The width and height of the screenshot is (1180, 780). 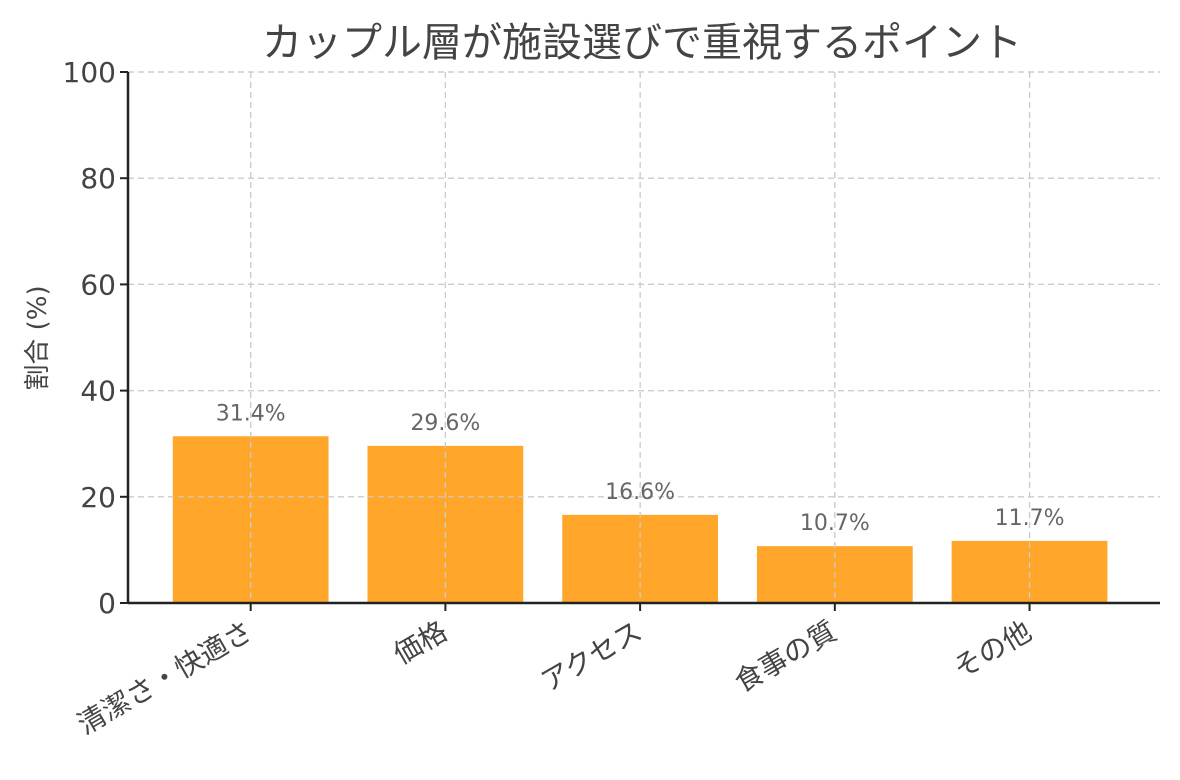 I want to click on data-label: 11.7%, so click(x=1030, y=518).